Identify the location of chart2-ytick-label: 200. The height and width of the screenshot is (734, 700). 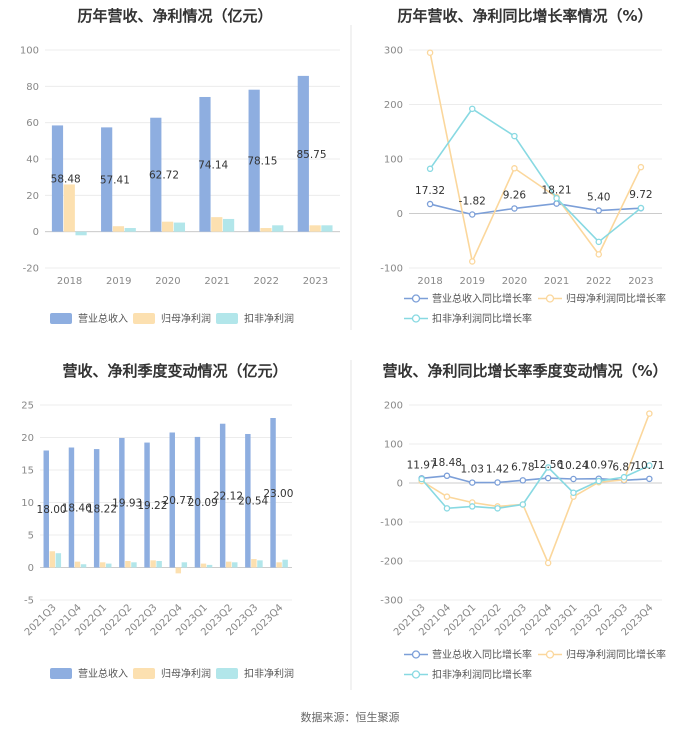
(393, 105).